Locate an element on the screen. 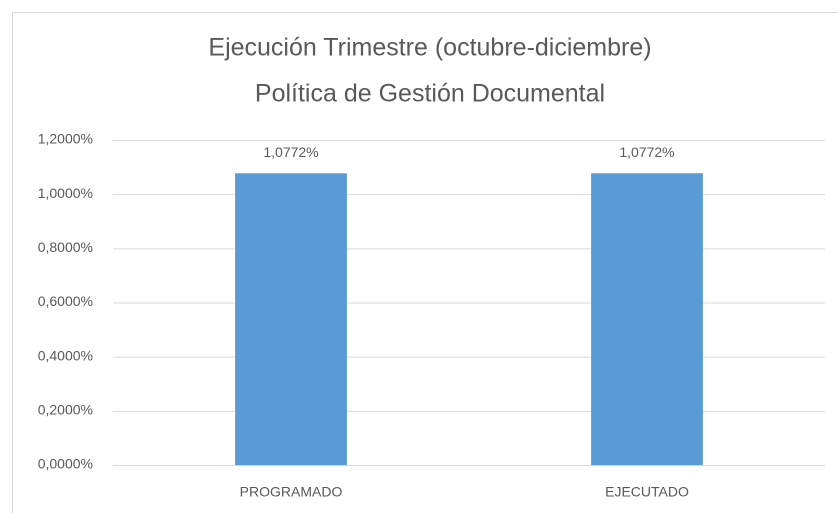 This screenshot has width=838, height=513. x-tick-label: EJECUTADO is located at coordinates (647, 492).